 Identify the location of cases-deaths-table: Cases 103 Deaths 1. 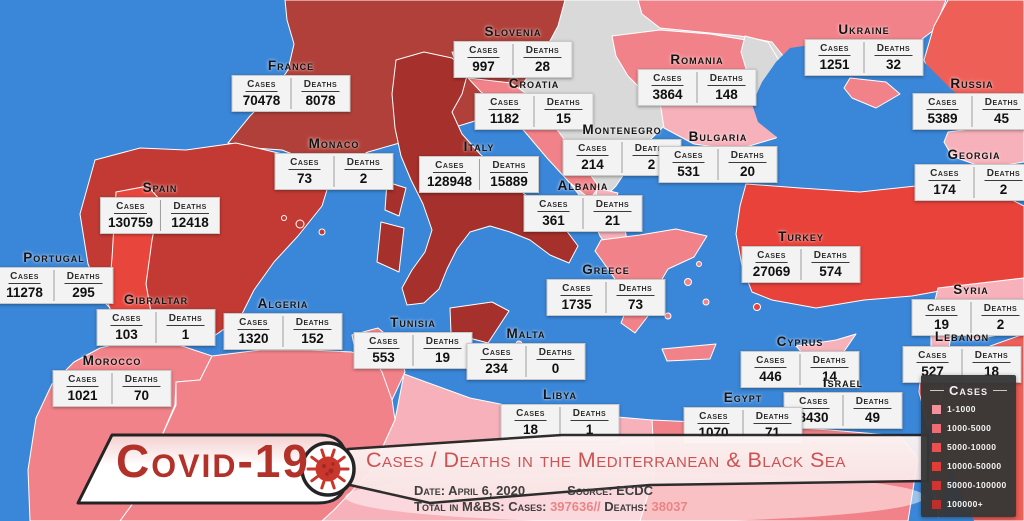
(156, 327).